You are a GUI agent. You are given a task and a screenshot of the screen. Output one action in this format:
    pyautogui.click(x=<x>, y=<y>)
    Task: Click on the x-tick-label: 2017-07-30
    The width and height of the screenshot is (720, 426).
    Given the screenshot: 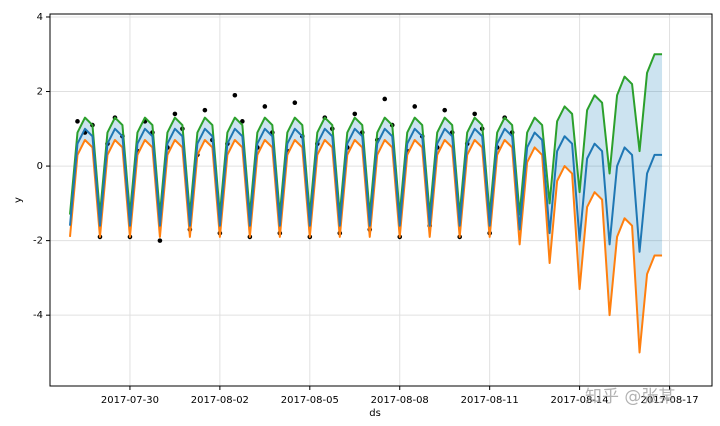 What is the action you would take?
    pyautogui.click(x=130, y=400)
    